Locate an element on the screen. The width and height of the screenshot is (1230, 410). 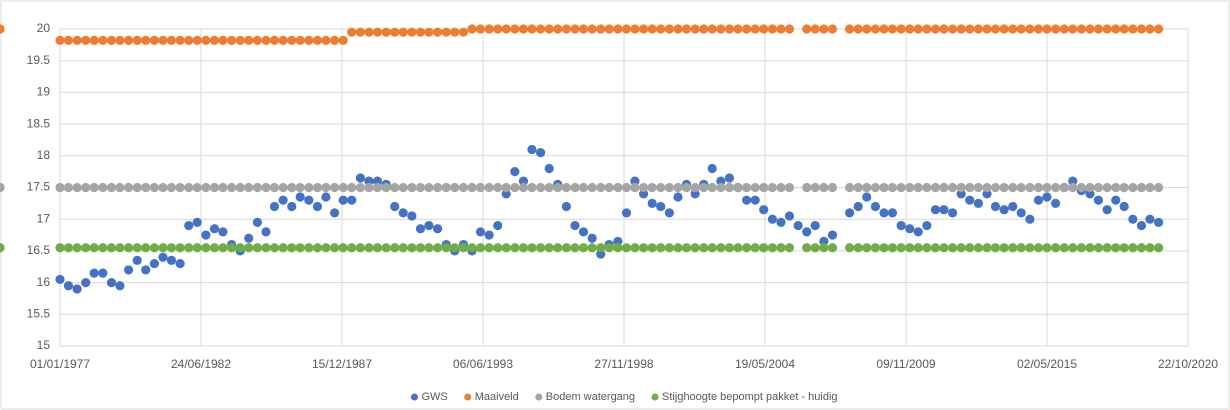
x-tick-label: 09/11/2009 is located at coordinates (905, 364).